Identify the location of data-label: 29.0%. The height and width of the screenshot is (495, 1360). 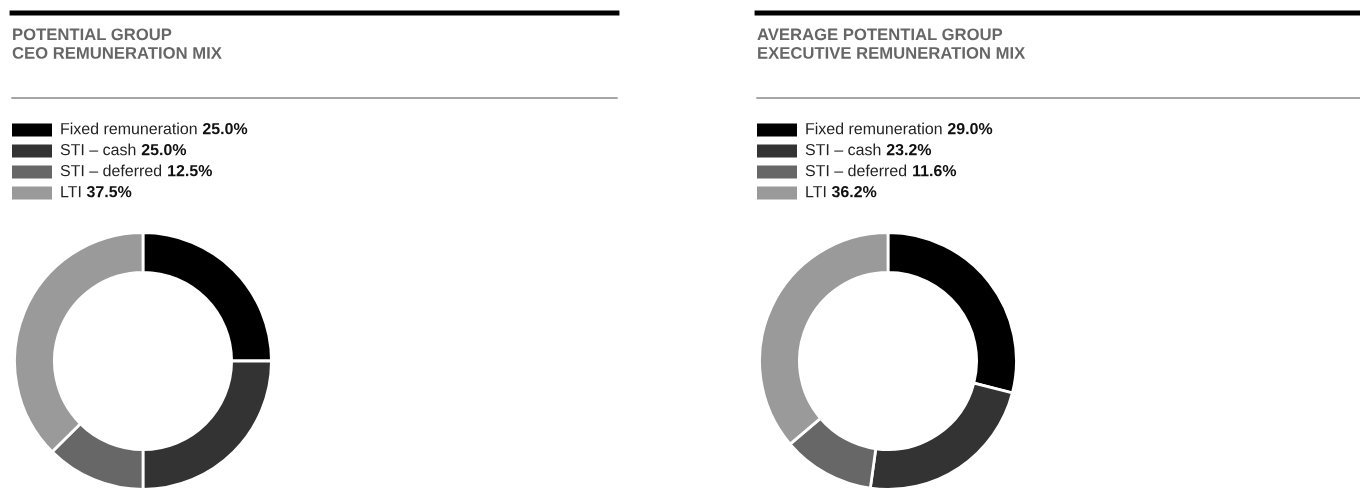
(970, 128).